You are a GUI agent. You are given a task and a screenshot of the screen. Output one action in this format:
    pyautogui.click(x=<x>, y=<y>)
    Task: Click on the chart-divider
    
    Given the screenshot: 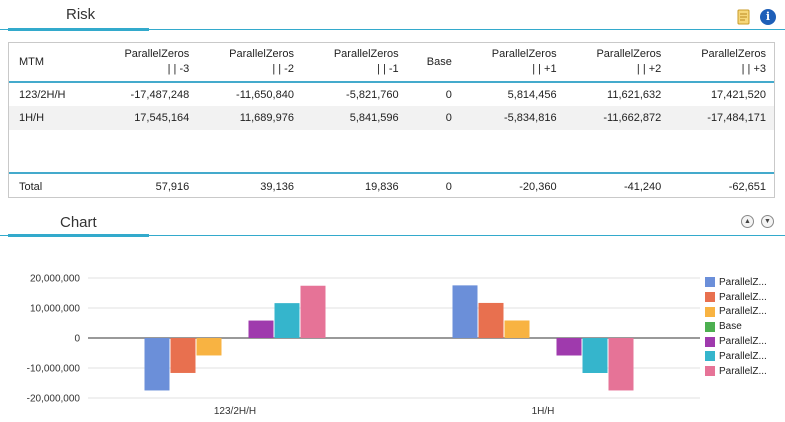 What is the action you would take?
    pyautogui.click(x=392, y=235)
    